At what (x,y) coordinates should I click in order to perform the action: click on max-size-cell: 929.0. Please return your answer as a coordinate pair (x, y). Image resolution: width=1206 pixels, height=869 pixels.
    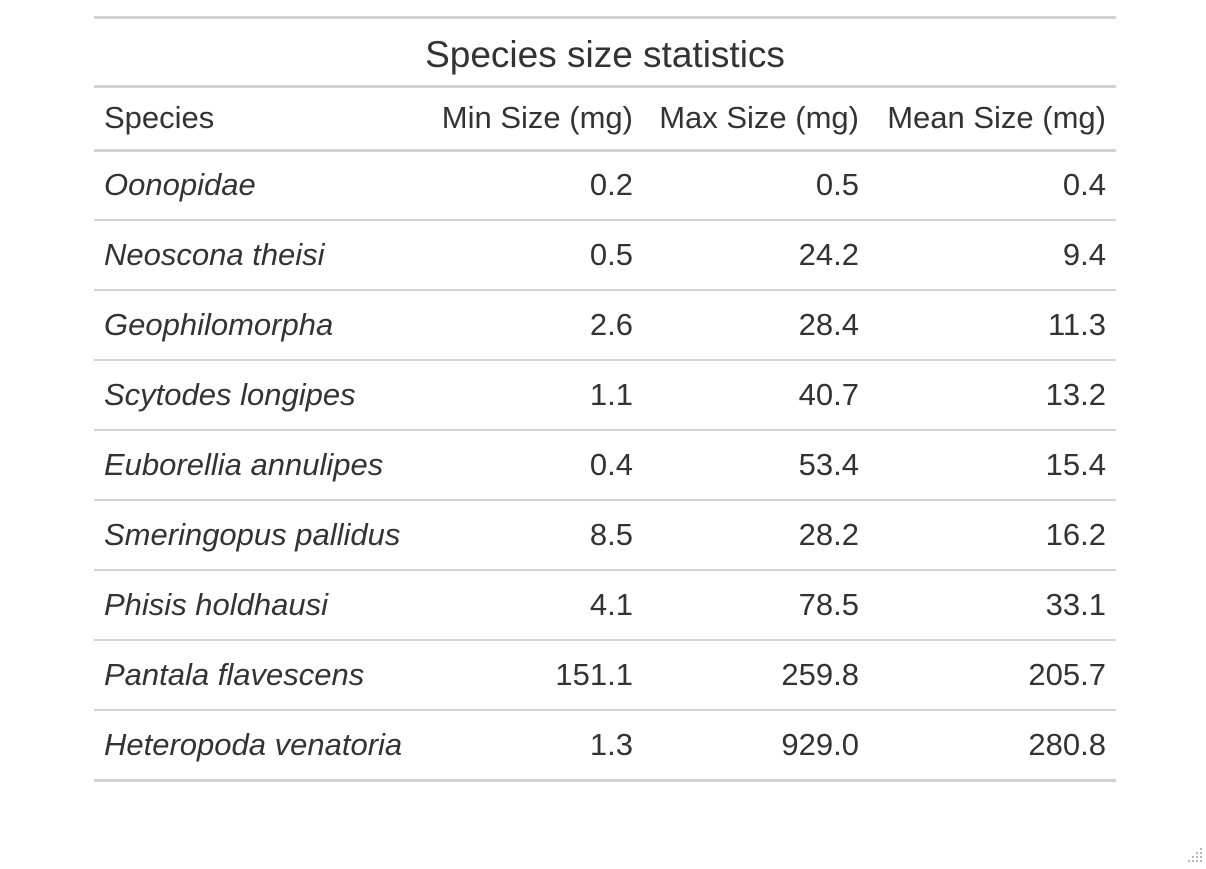
    Looking at the image, I should click on (756, 746).